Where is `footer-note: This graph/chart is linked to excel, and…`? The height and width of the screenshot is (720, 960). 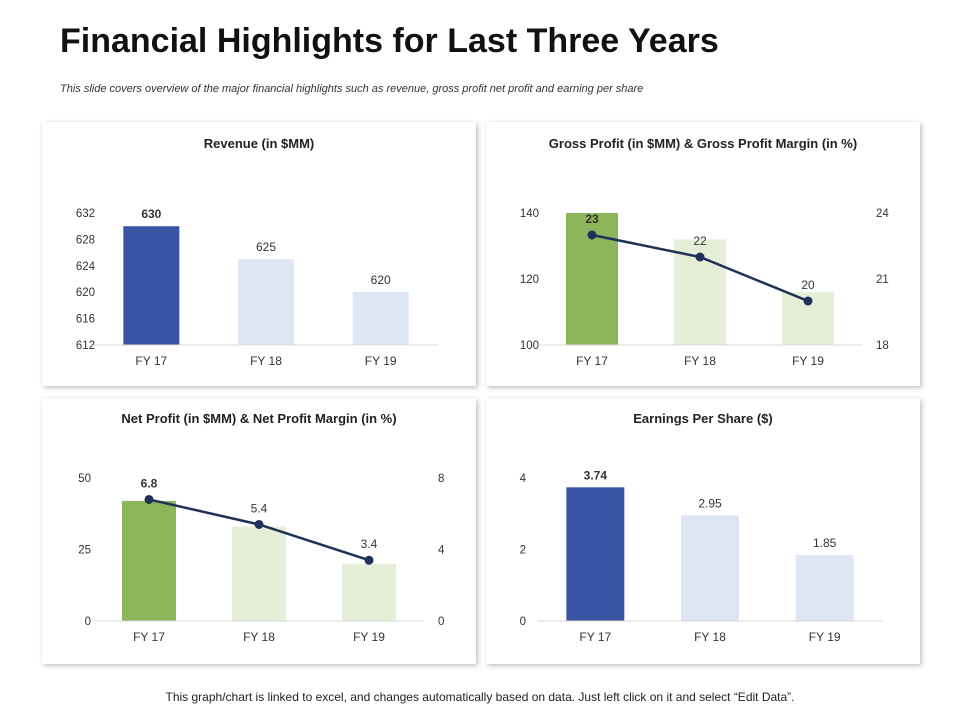 footer-note: This graph/chart is linked to excel, and… is located at coordinates (480, 697).